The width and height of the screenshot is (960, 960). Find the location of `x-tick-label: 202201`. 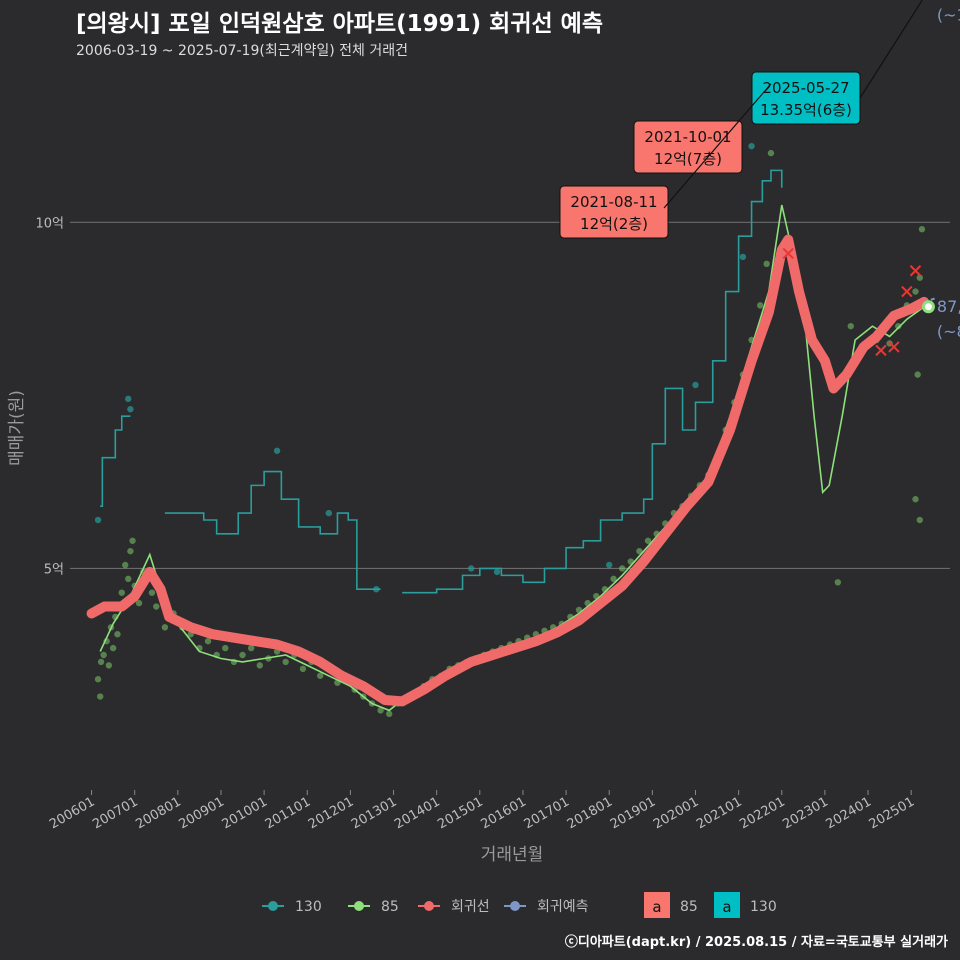

x-tick-label: 202201 is located at coordinates (762, 813).